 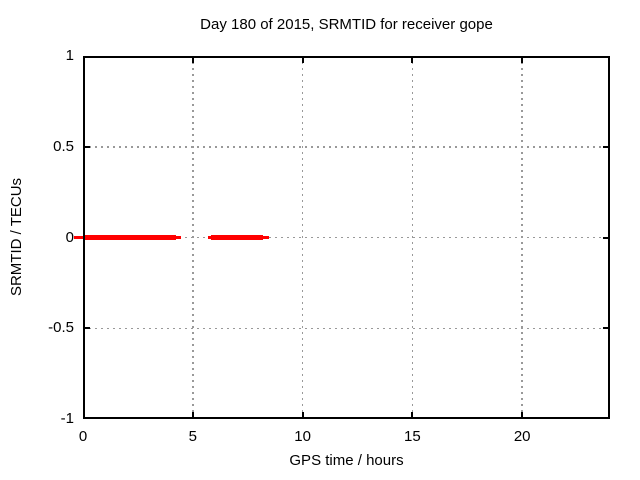 What do you see at coordinates (67, 418) in the screenshot?
I see `y-tick-label: -1` at bounding box center [67, 418].